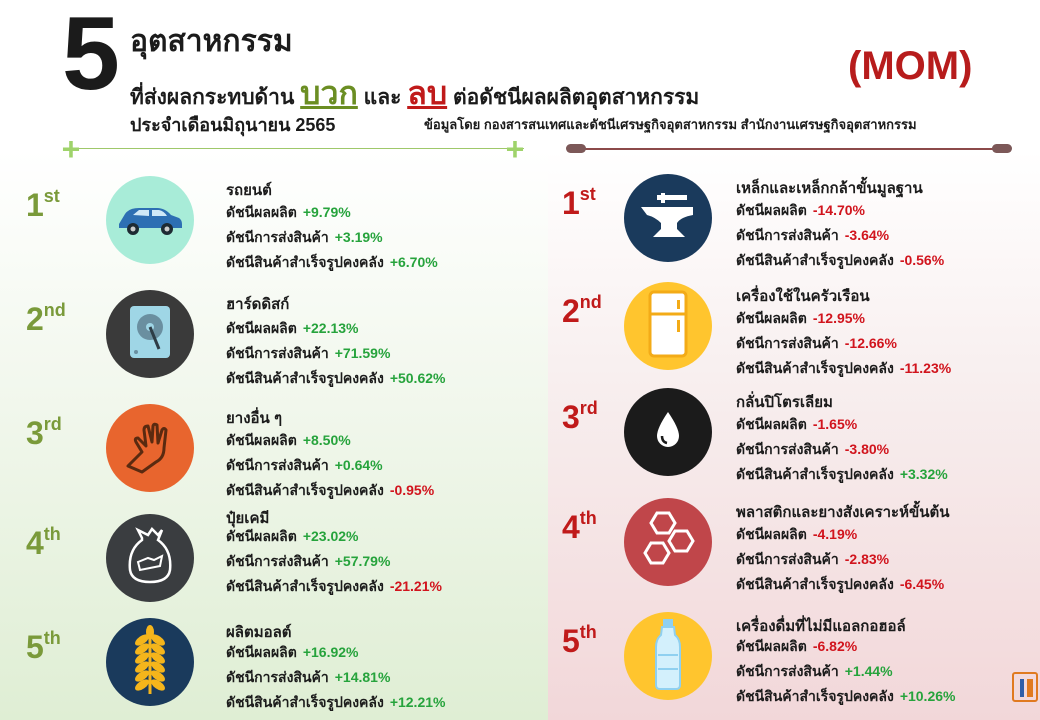  What do you see at coordinates (427, 93) in the screenshot?
I see `negative-word: ลบ` at bounding box center [427, 93].